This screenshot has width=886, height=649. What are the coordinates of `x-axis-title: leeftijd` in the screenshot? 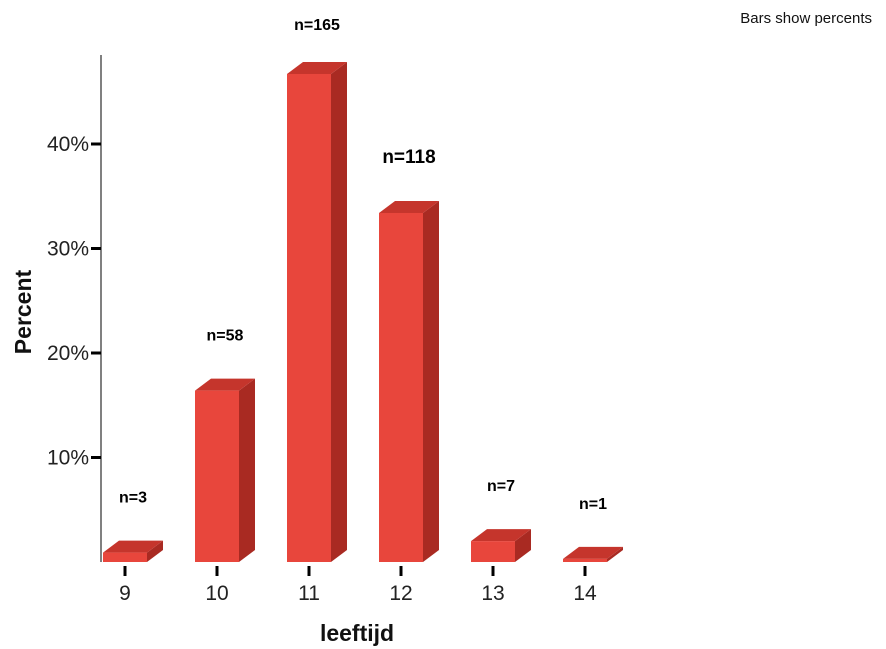 It's located at (357, 633).